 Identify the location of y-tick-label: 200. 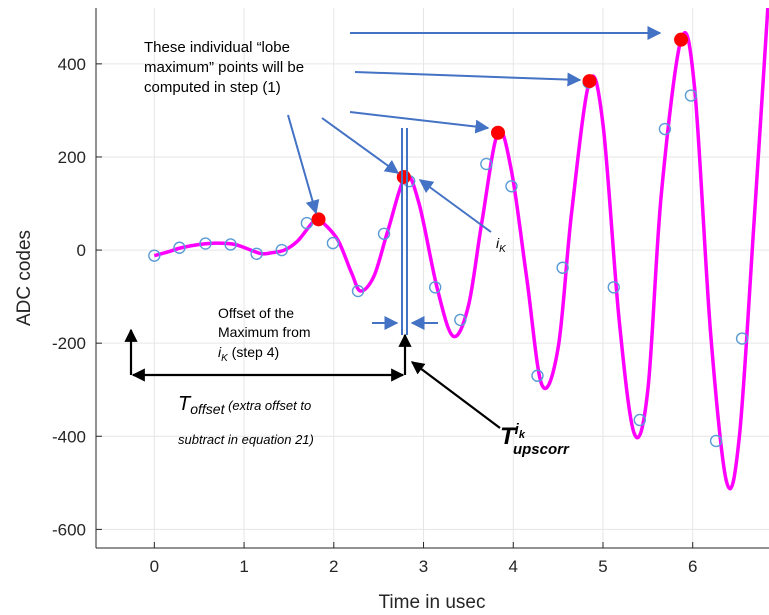
(72, 157).